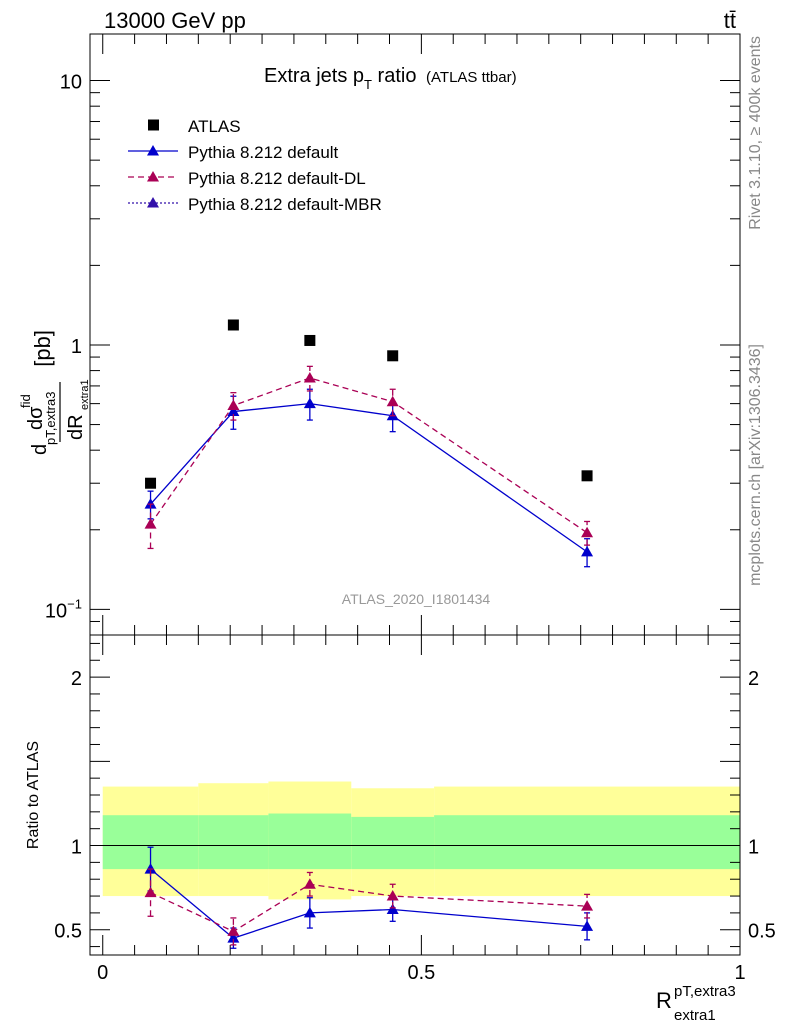 The width and height of the screenshot is (786, 1024). Describe the element at coordinates (153, 176) in the screenshot. I see `legend-marker-pythia-8-212-default-dl` at that location.